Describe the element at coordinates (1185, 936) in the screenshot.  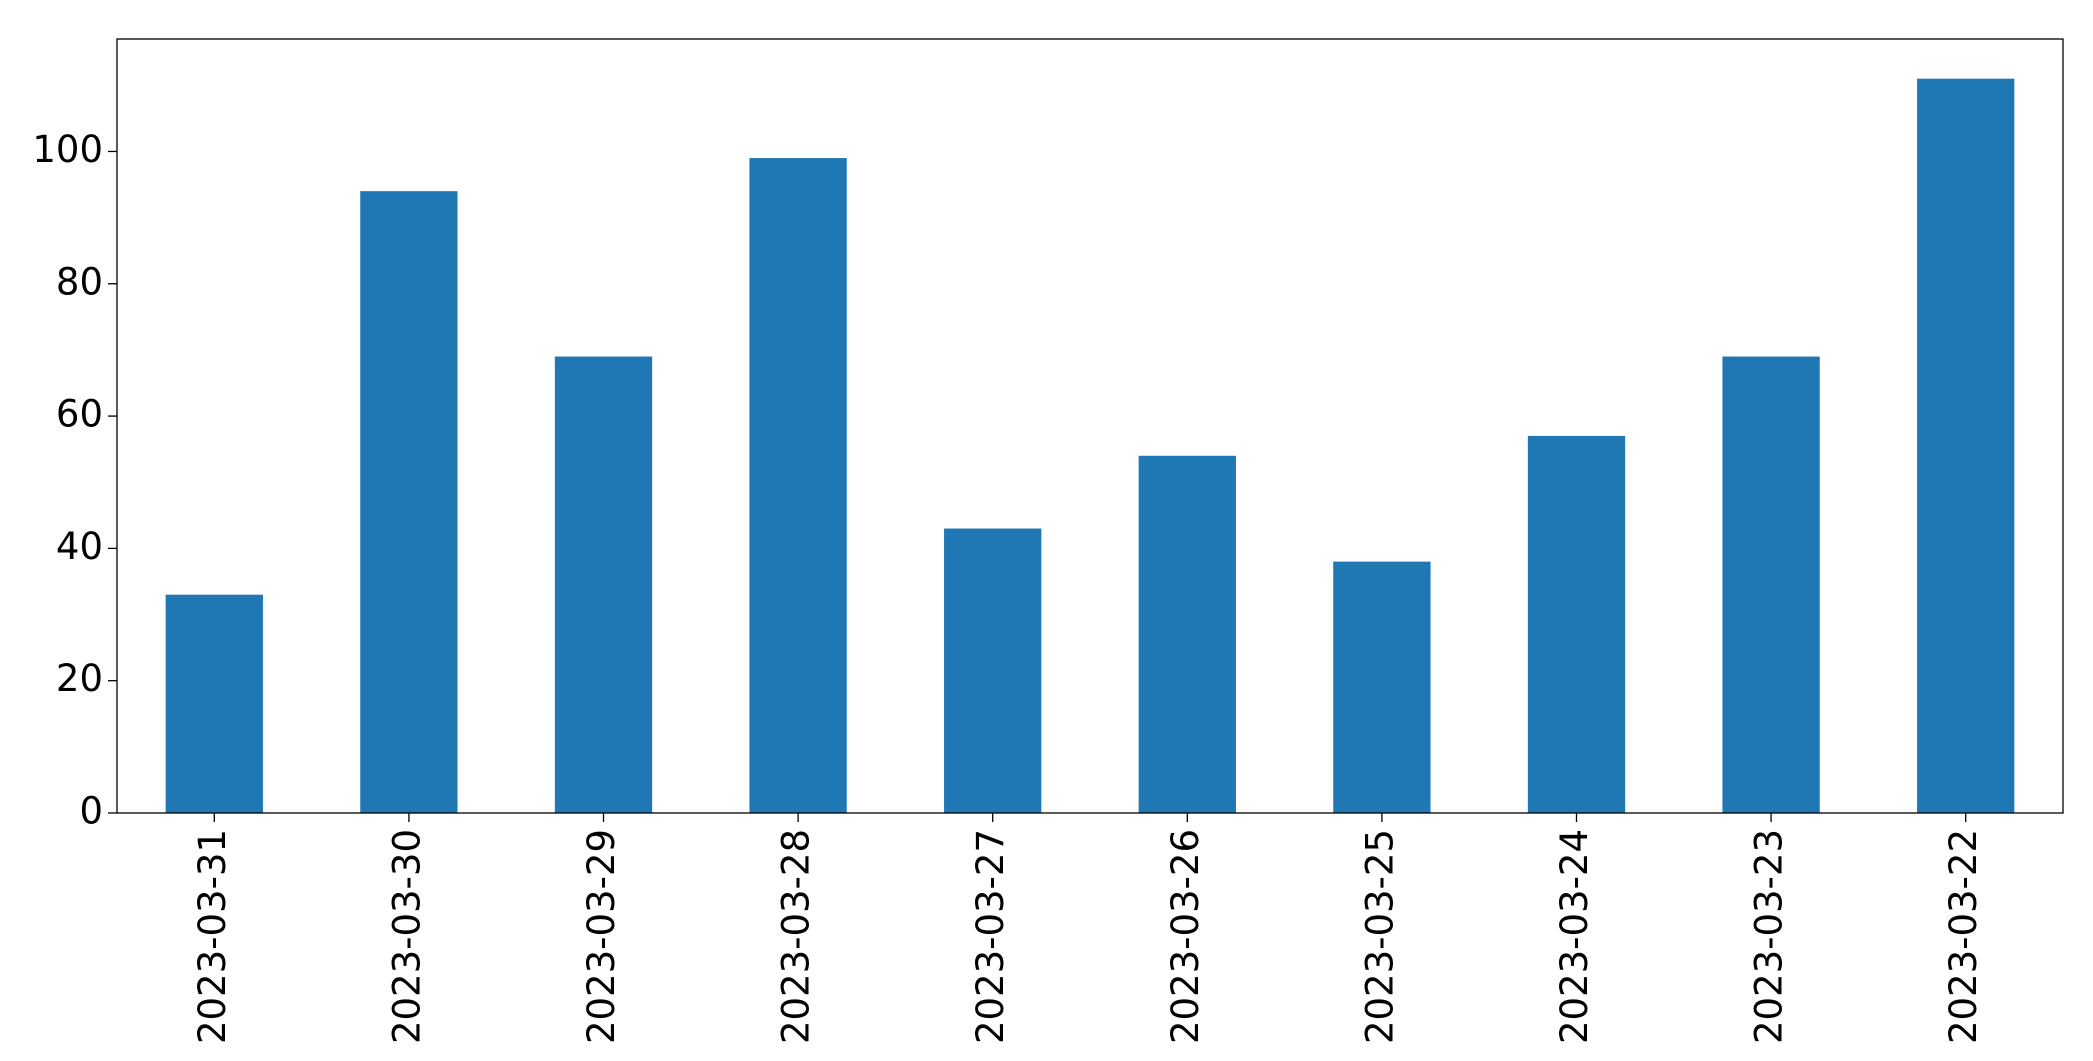
I see `x-tick-label: 2023-03-26` at that location.